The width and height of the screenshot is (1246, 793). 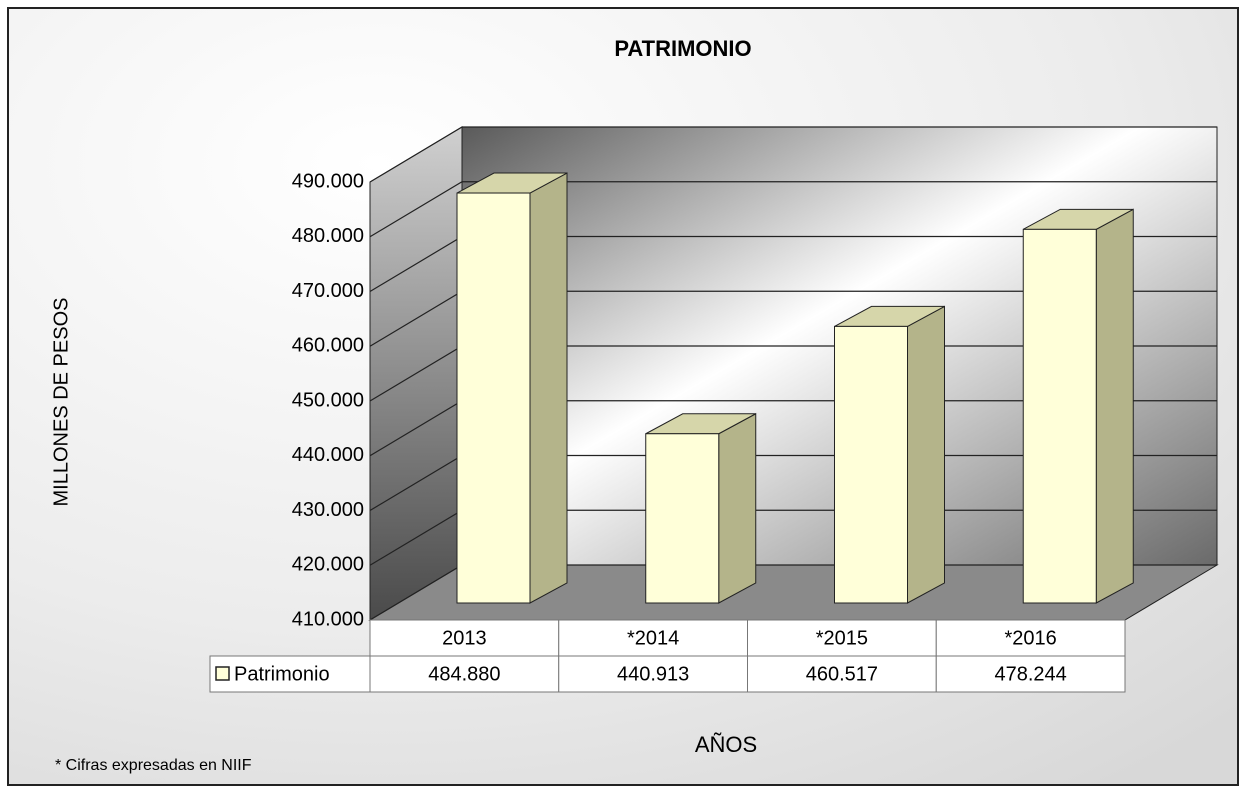 What do you see at coordinates (328, 291) in the screenshot?
I see `y-tick-label: 470.000` at bounding box center [328, 291].